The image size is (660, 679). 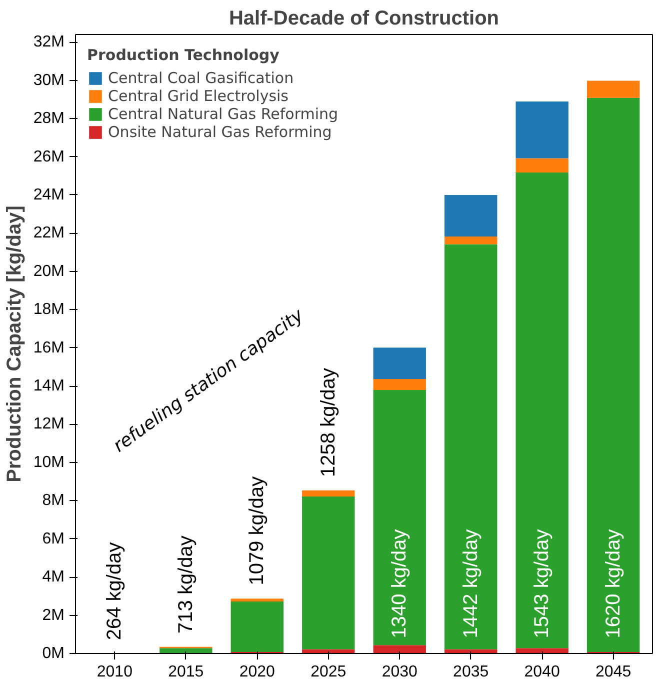 What do you see at coordinates (48, 195) in the screenshot?
I see `y-tick-label: 24M` at bounding box center [48, 195].